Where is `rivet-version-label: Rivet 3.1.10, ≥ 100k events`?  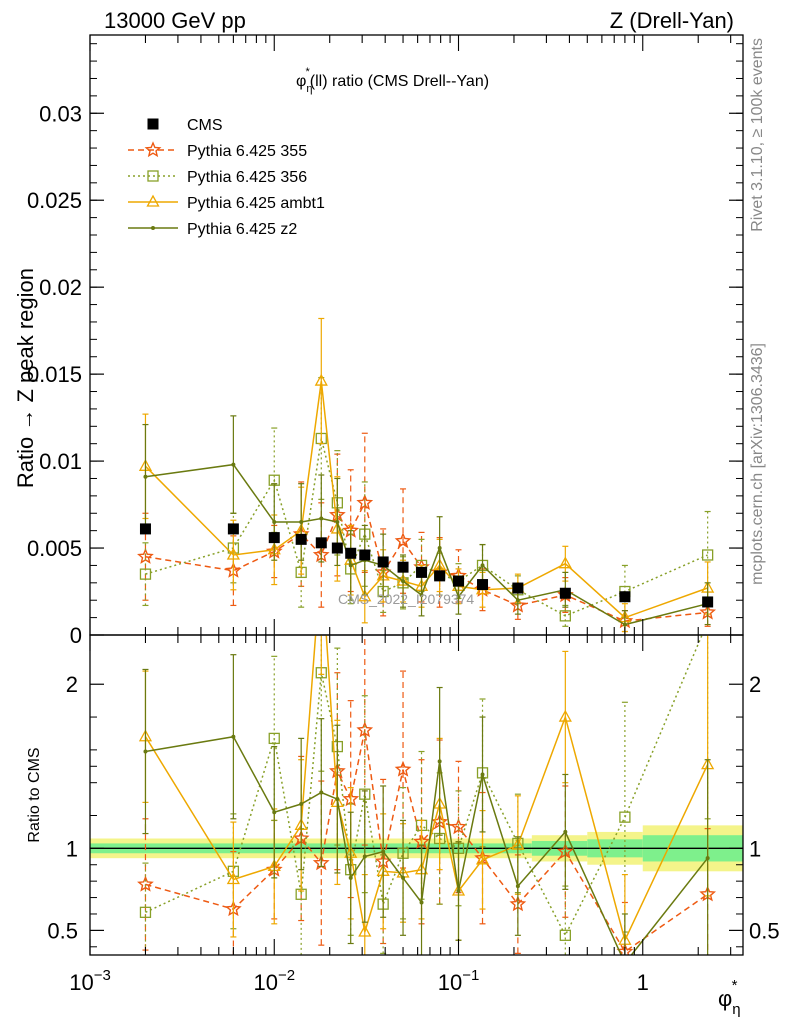
rivet-version-label: Rivet 3.1.10, ≥ 100k events is located at coordinates (757, 135).